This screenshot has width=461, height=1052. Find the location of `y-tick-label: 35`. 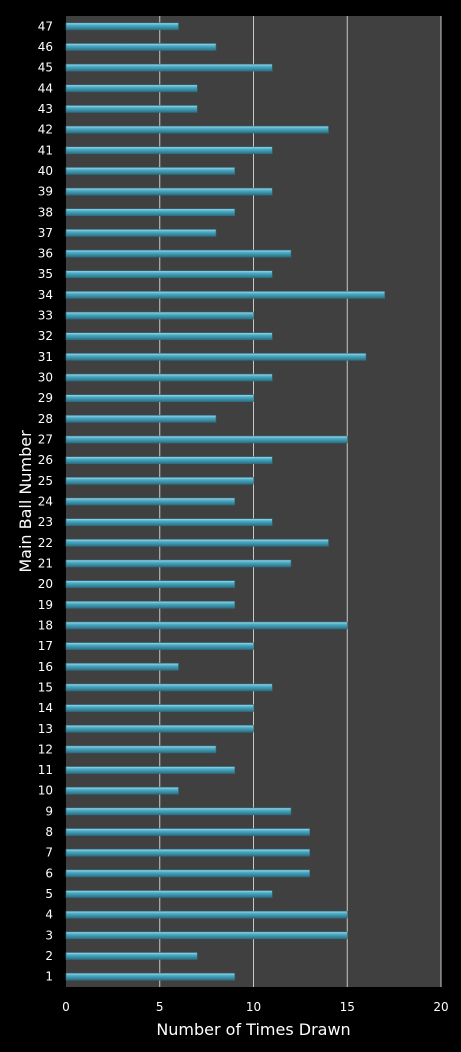

y-tick-label: 35 is located at coordinates (45, 274).